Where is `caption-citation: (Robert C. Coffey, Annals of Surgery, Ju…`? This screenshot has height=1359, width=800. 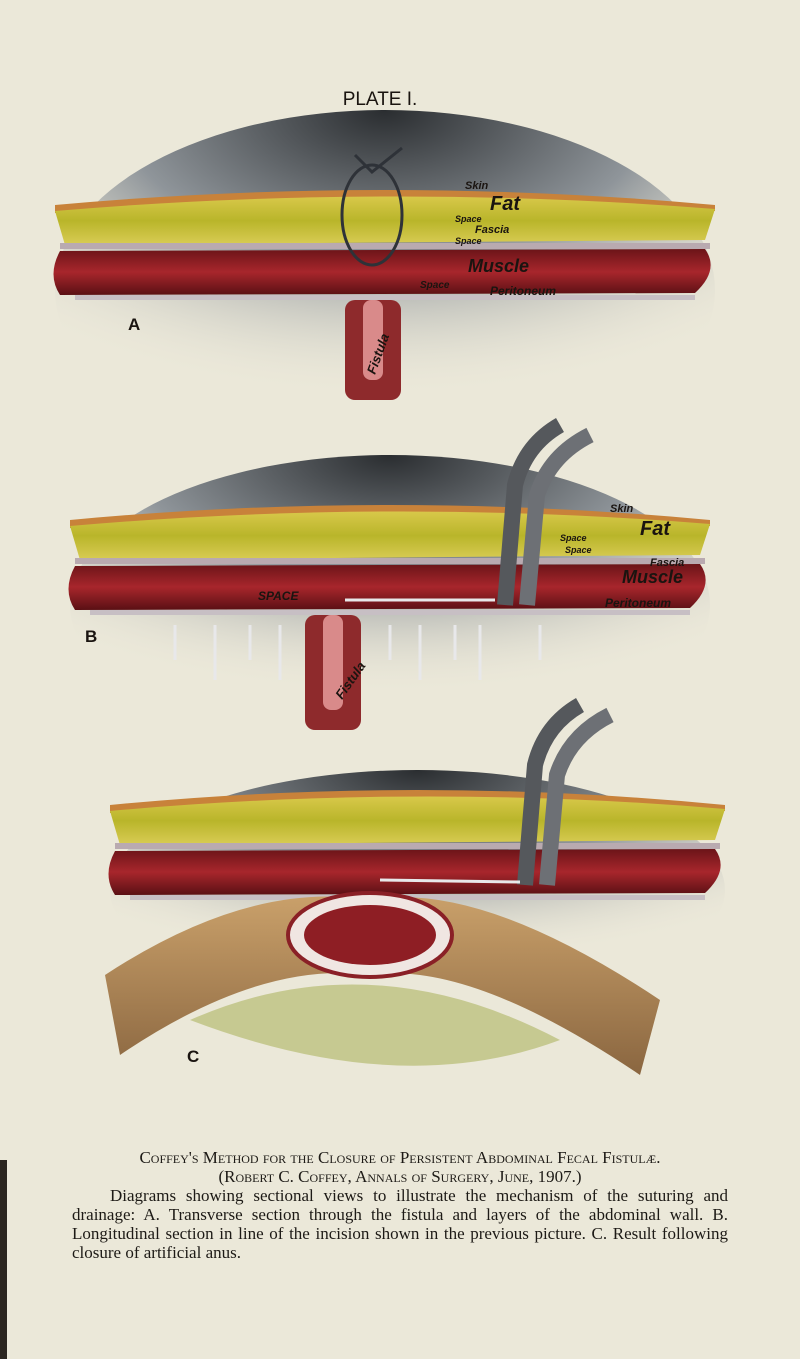
caption-citation: (Robert C. Coffey, Annals of Surgery, Ju… is located at coordinates (400, 1176).